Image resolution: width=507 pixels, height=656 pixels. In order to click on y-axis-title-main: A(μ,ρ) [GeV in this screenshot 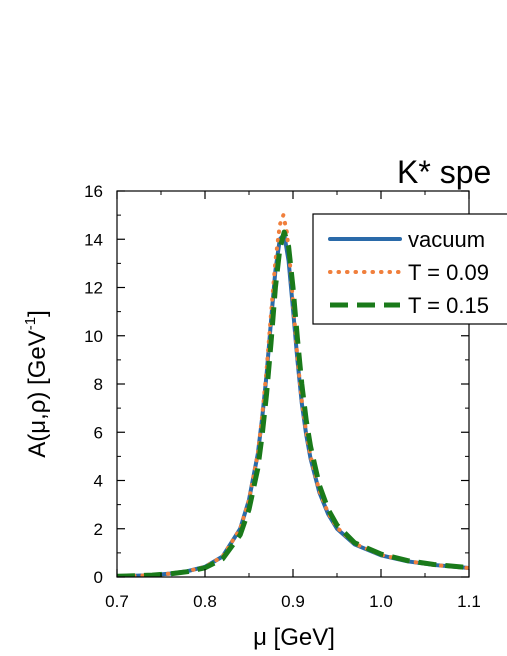, I will do `click(37, 394)`.